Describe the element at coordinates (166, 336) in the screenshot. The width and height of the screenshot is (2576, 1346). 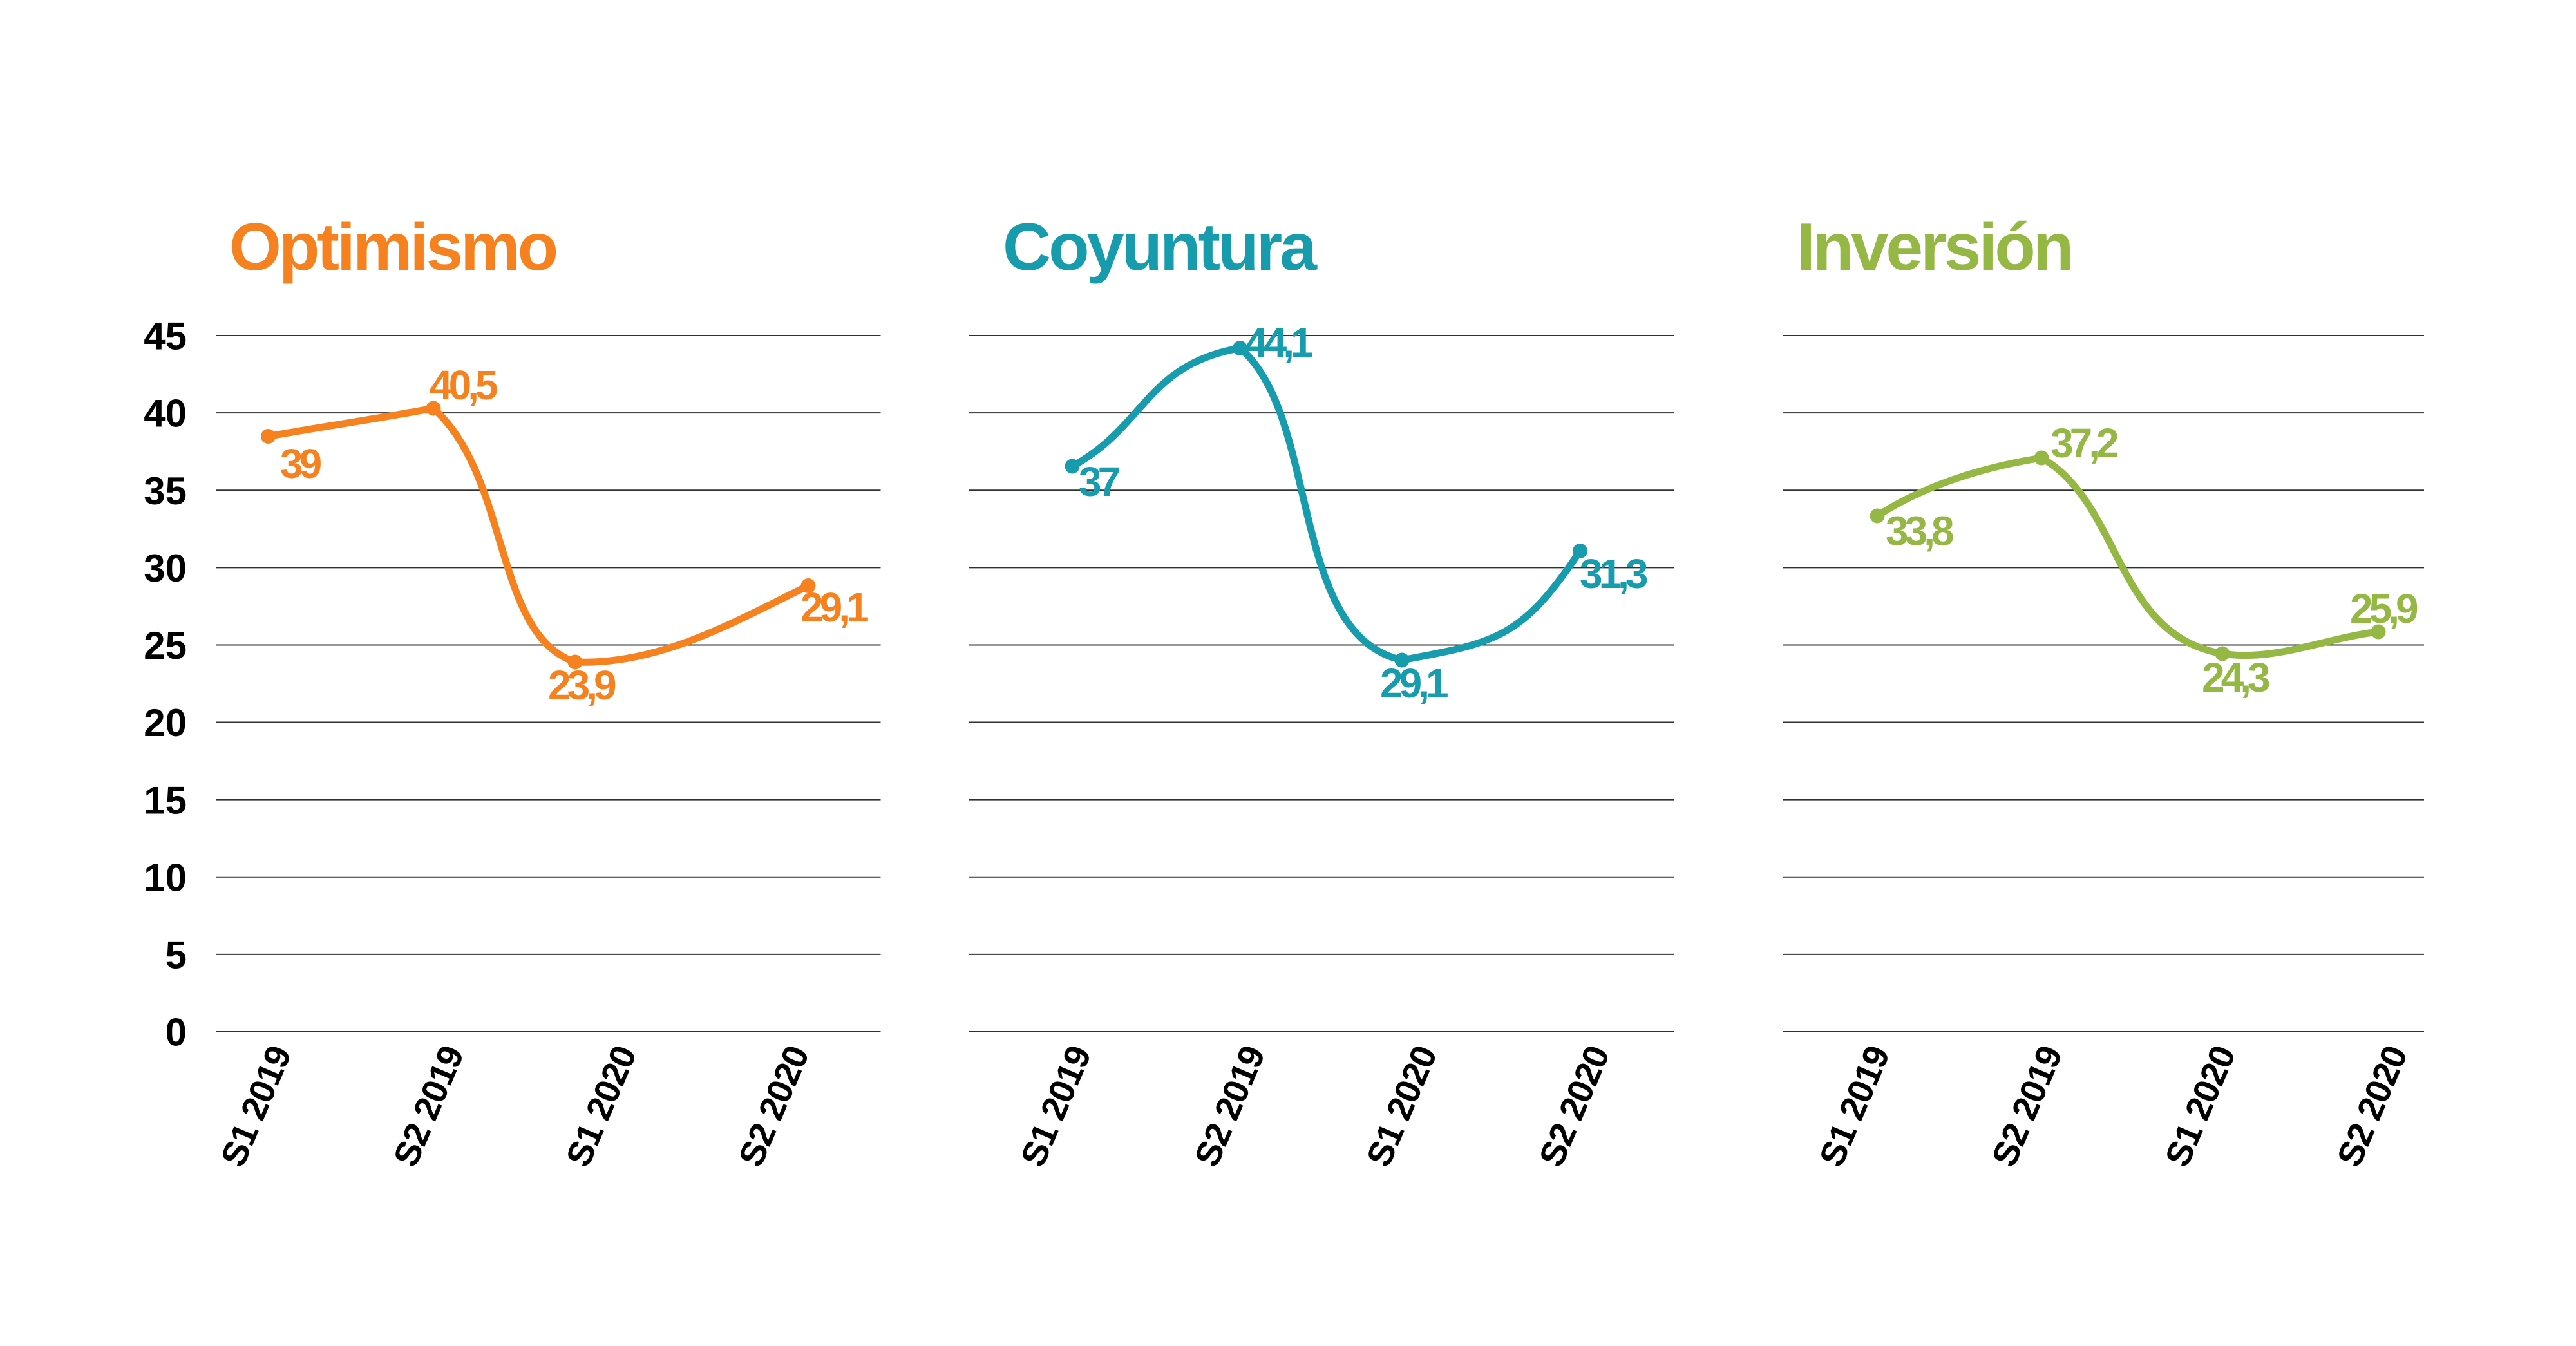
I see `svg-text: 45` at that location.